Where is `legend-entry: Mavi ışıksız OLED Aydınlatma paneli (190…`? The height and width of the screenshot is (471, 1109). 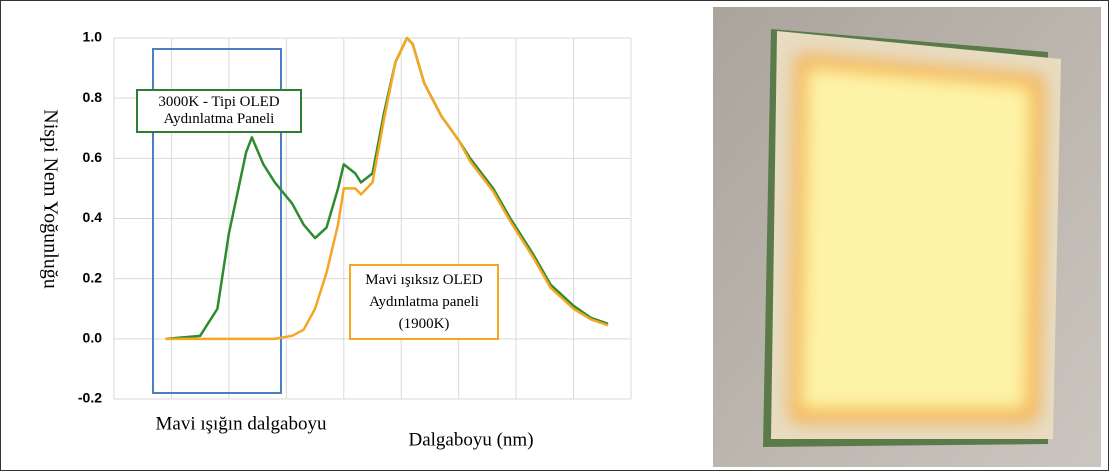
legend-entry: Mavi ışıksız OLED Aydınlatma paneli (190… is located at coordinates (424, 302).